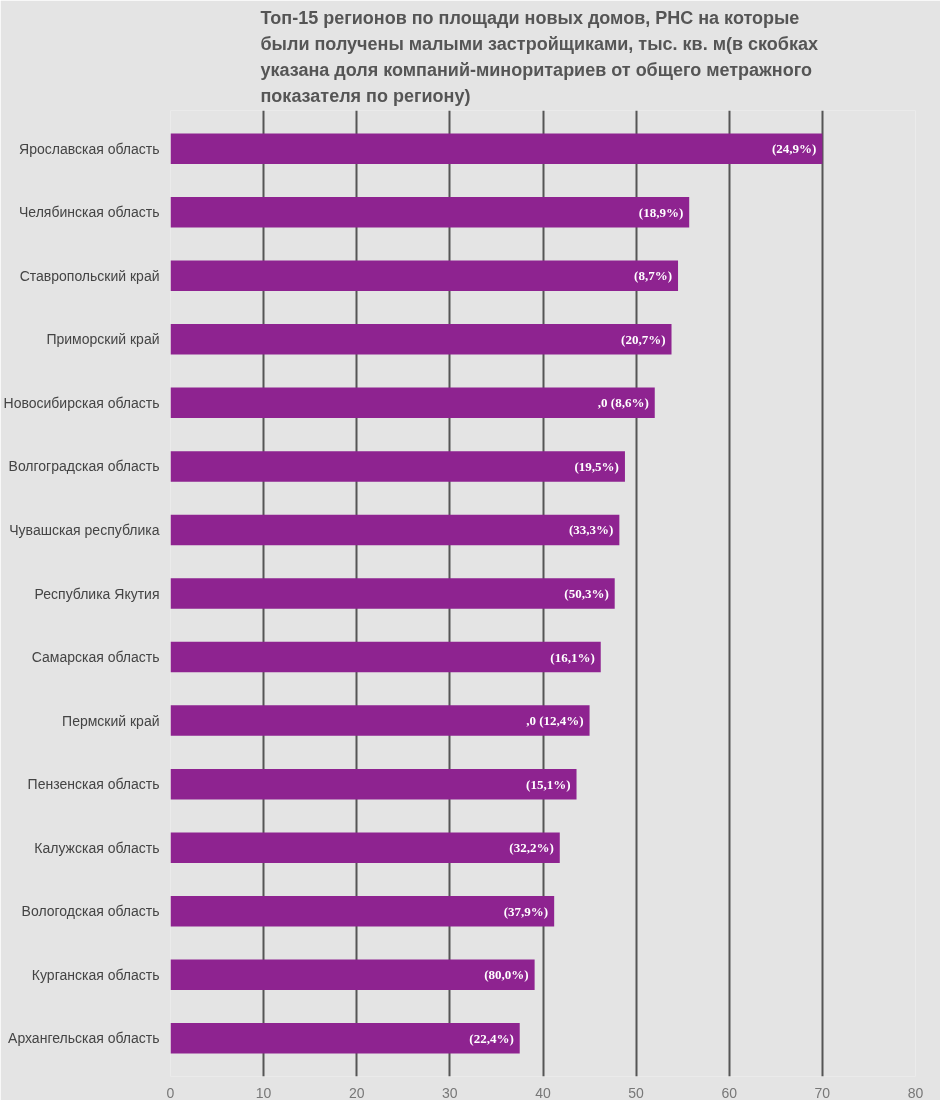  Describe the element at coordinates (97, 847) in the screenshot. I see `y-tick-label: Калужская область` at that location.